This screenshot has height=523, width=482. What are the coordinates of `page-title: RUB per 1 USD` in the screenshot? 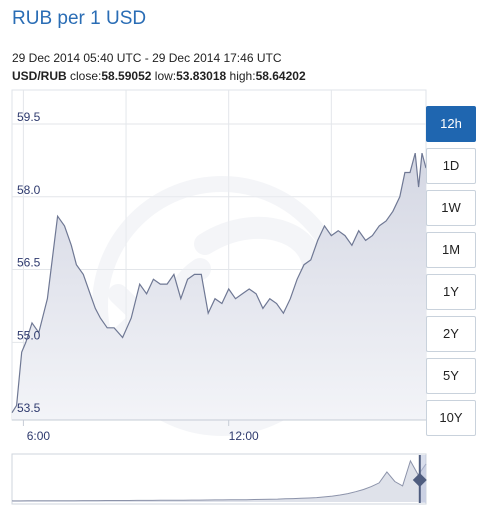 It's located at (79, 18).